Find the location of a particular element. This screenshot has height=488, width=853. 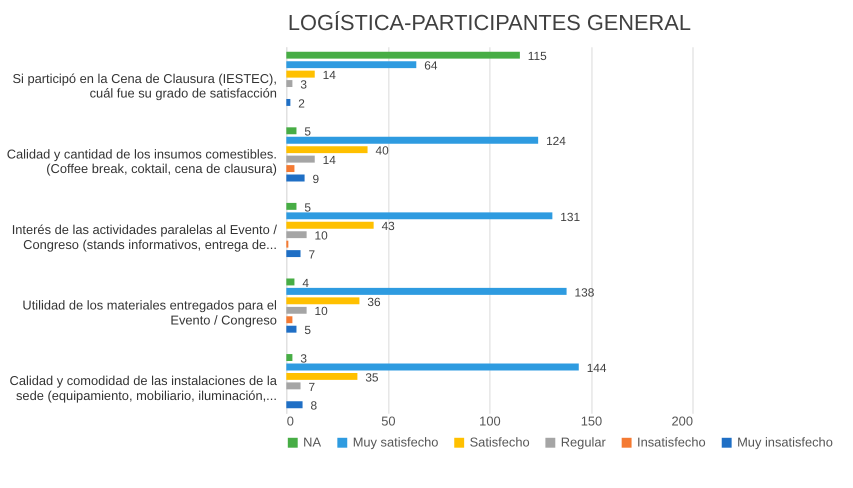

data-label: 131 is located at coordinates (570, 217).